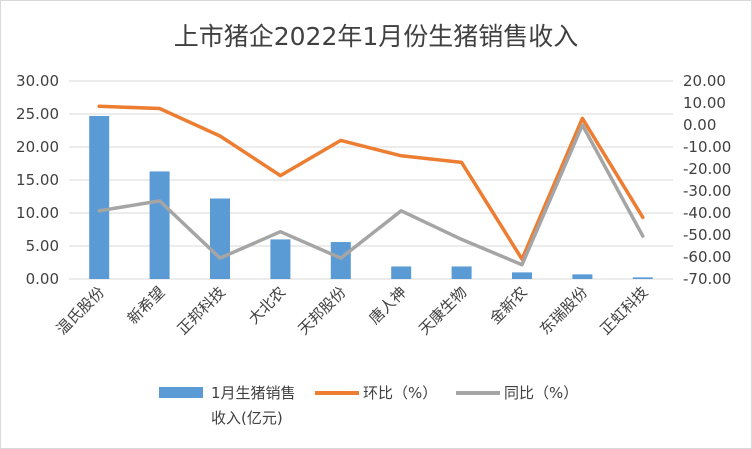  Describe the element at coordinates (707, 191) in the screenshot. I see `right-axis-tick-label: -30.00` at that location.